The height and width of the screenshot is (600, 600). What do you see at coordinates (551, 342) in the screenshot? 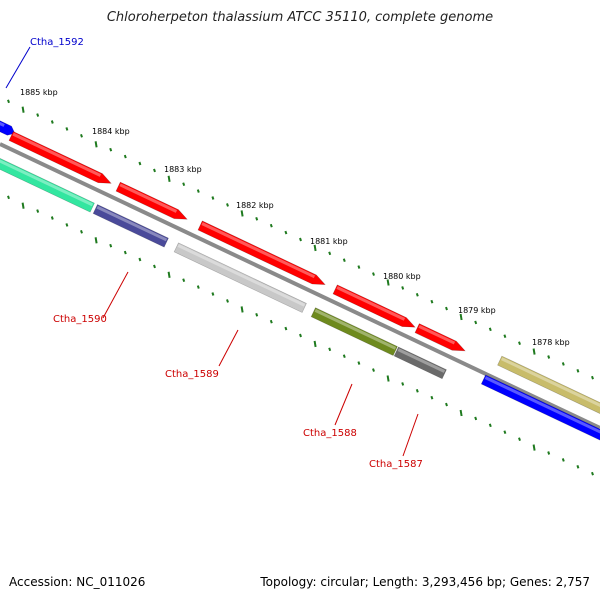
I see `kbp-label: 1878 kbp` at bounding box center [551, 342].